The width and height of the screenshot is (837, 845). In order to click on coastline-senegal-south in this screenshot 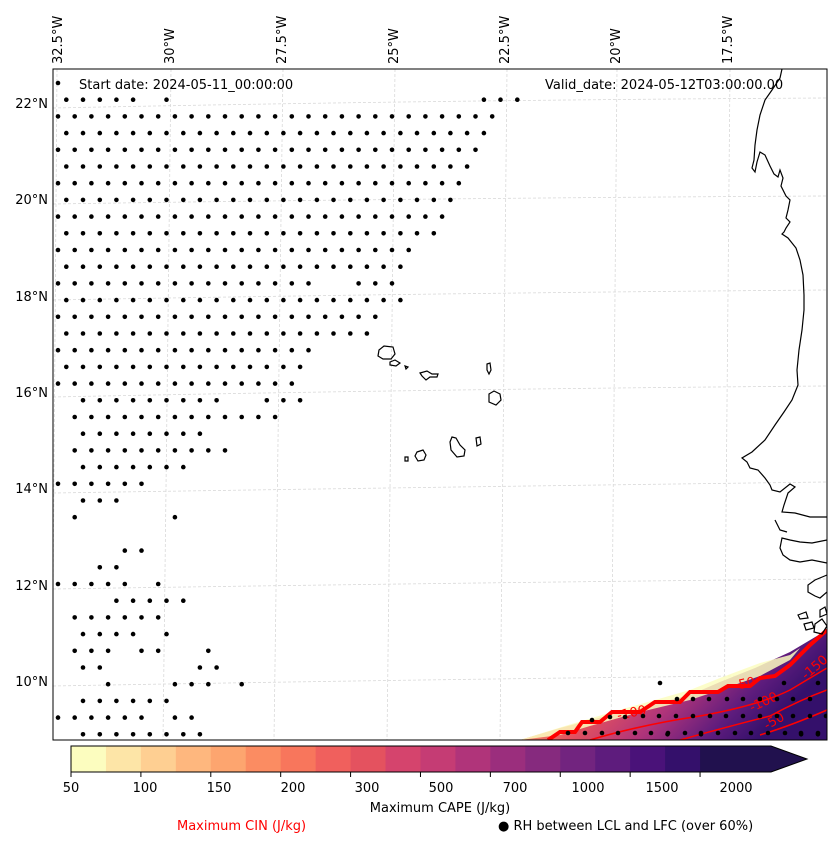, I will do `click(803, 550)`.